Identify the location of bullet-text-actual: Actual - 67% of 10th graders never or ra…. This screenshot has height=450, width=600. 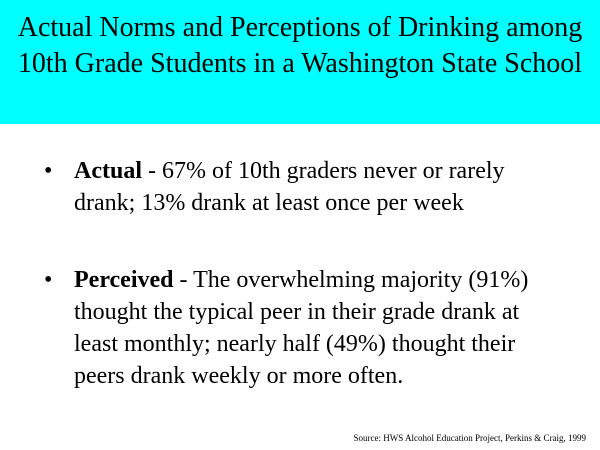
(319, 187).